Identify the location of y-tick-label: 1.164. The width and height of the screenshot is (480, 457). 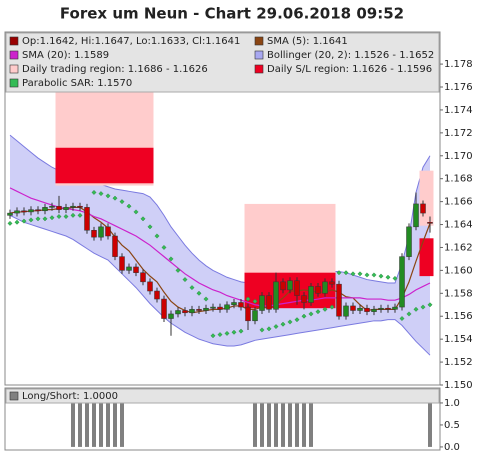
(458, 225).